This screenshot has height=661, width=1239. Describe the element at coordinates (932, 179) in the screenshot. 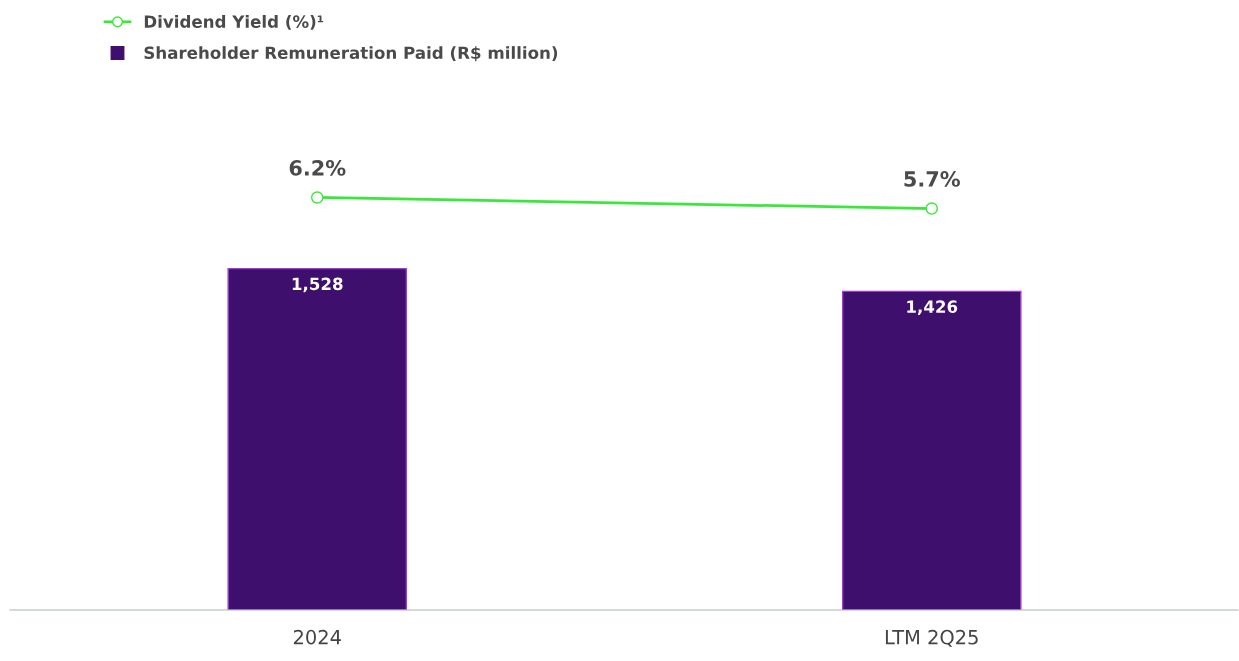

I see `data-label: 5.7%` at that location.